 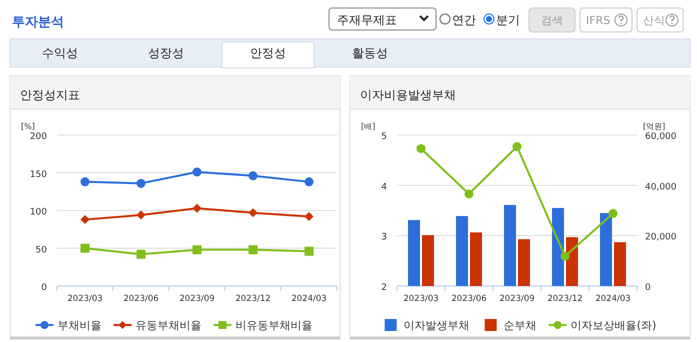 I want to click on legend-label: 순부채, so click(x=520, y=325).